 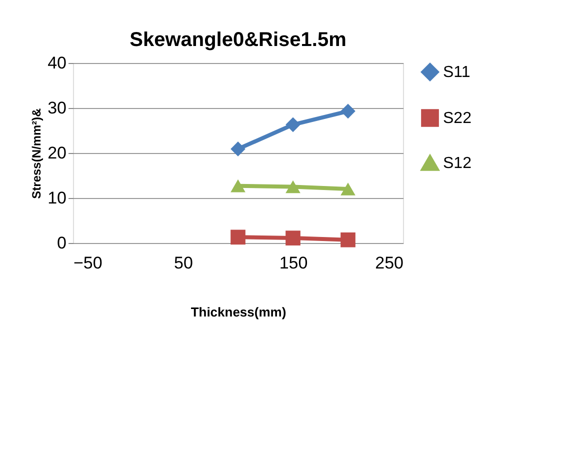 What do you see at coordinates (238, 40) in the screenshot?
I see `chart-title: Skewangle0&Rise1.5m` at bounding box center [238, 40].